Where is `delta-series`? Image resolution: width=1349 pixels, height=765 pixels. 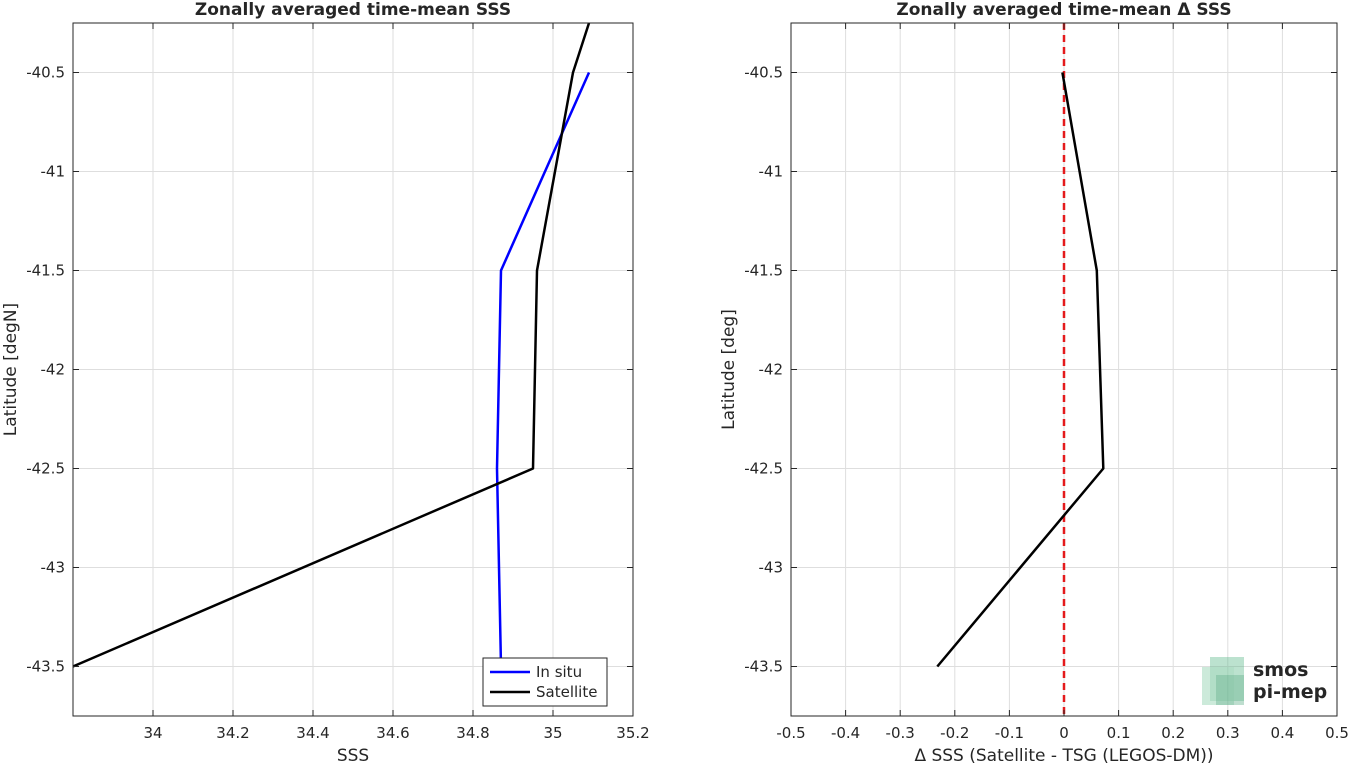
delta-series is located at coordinates (1020, 369).